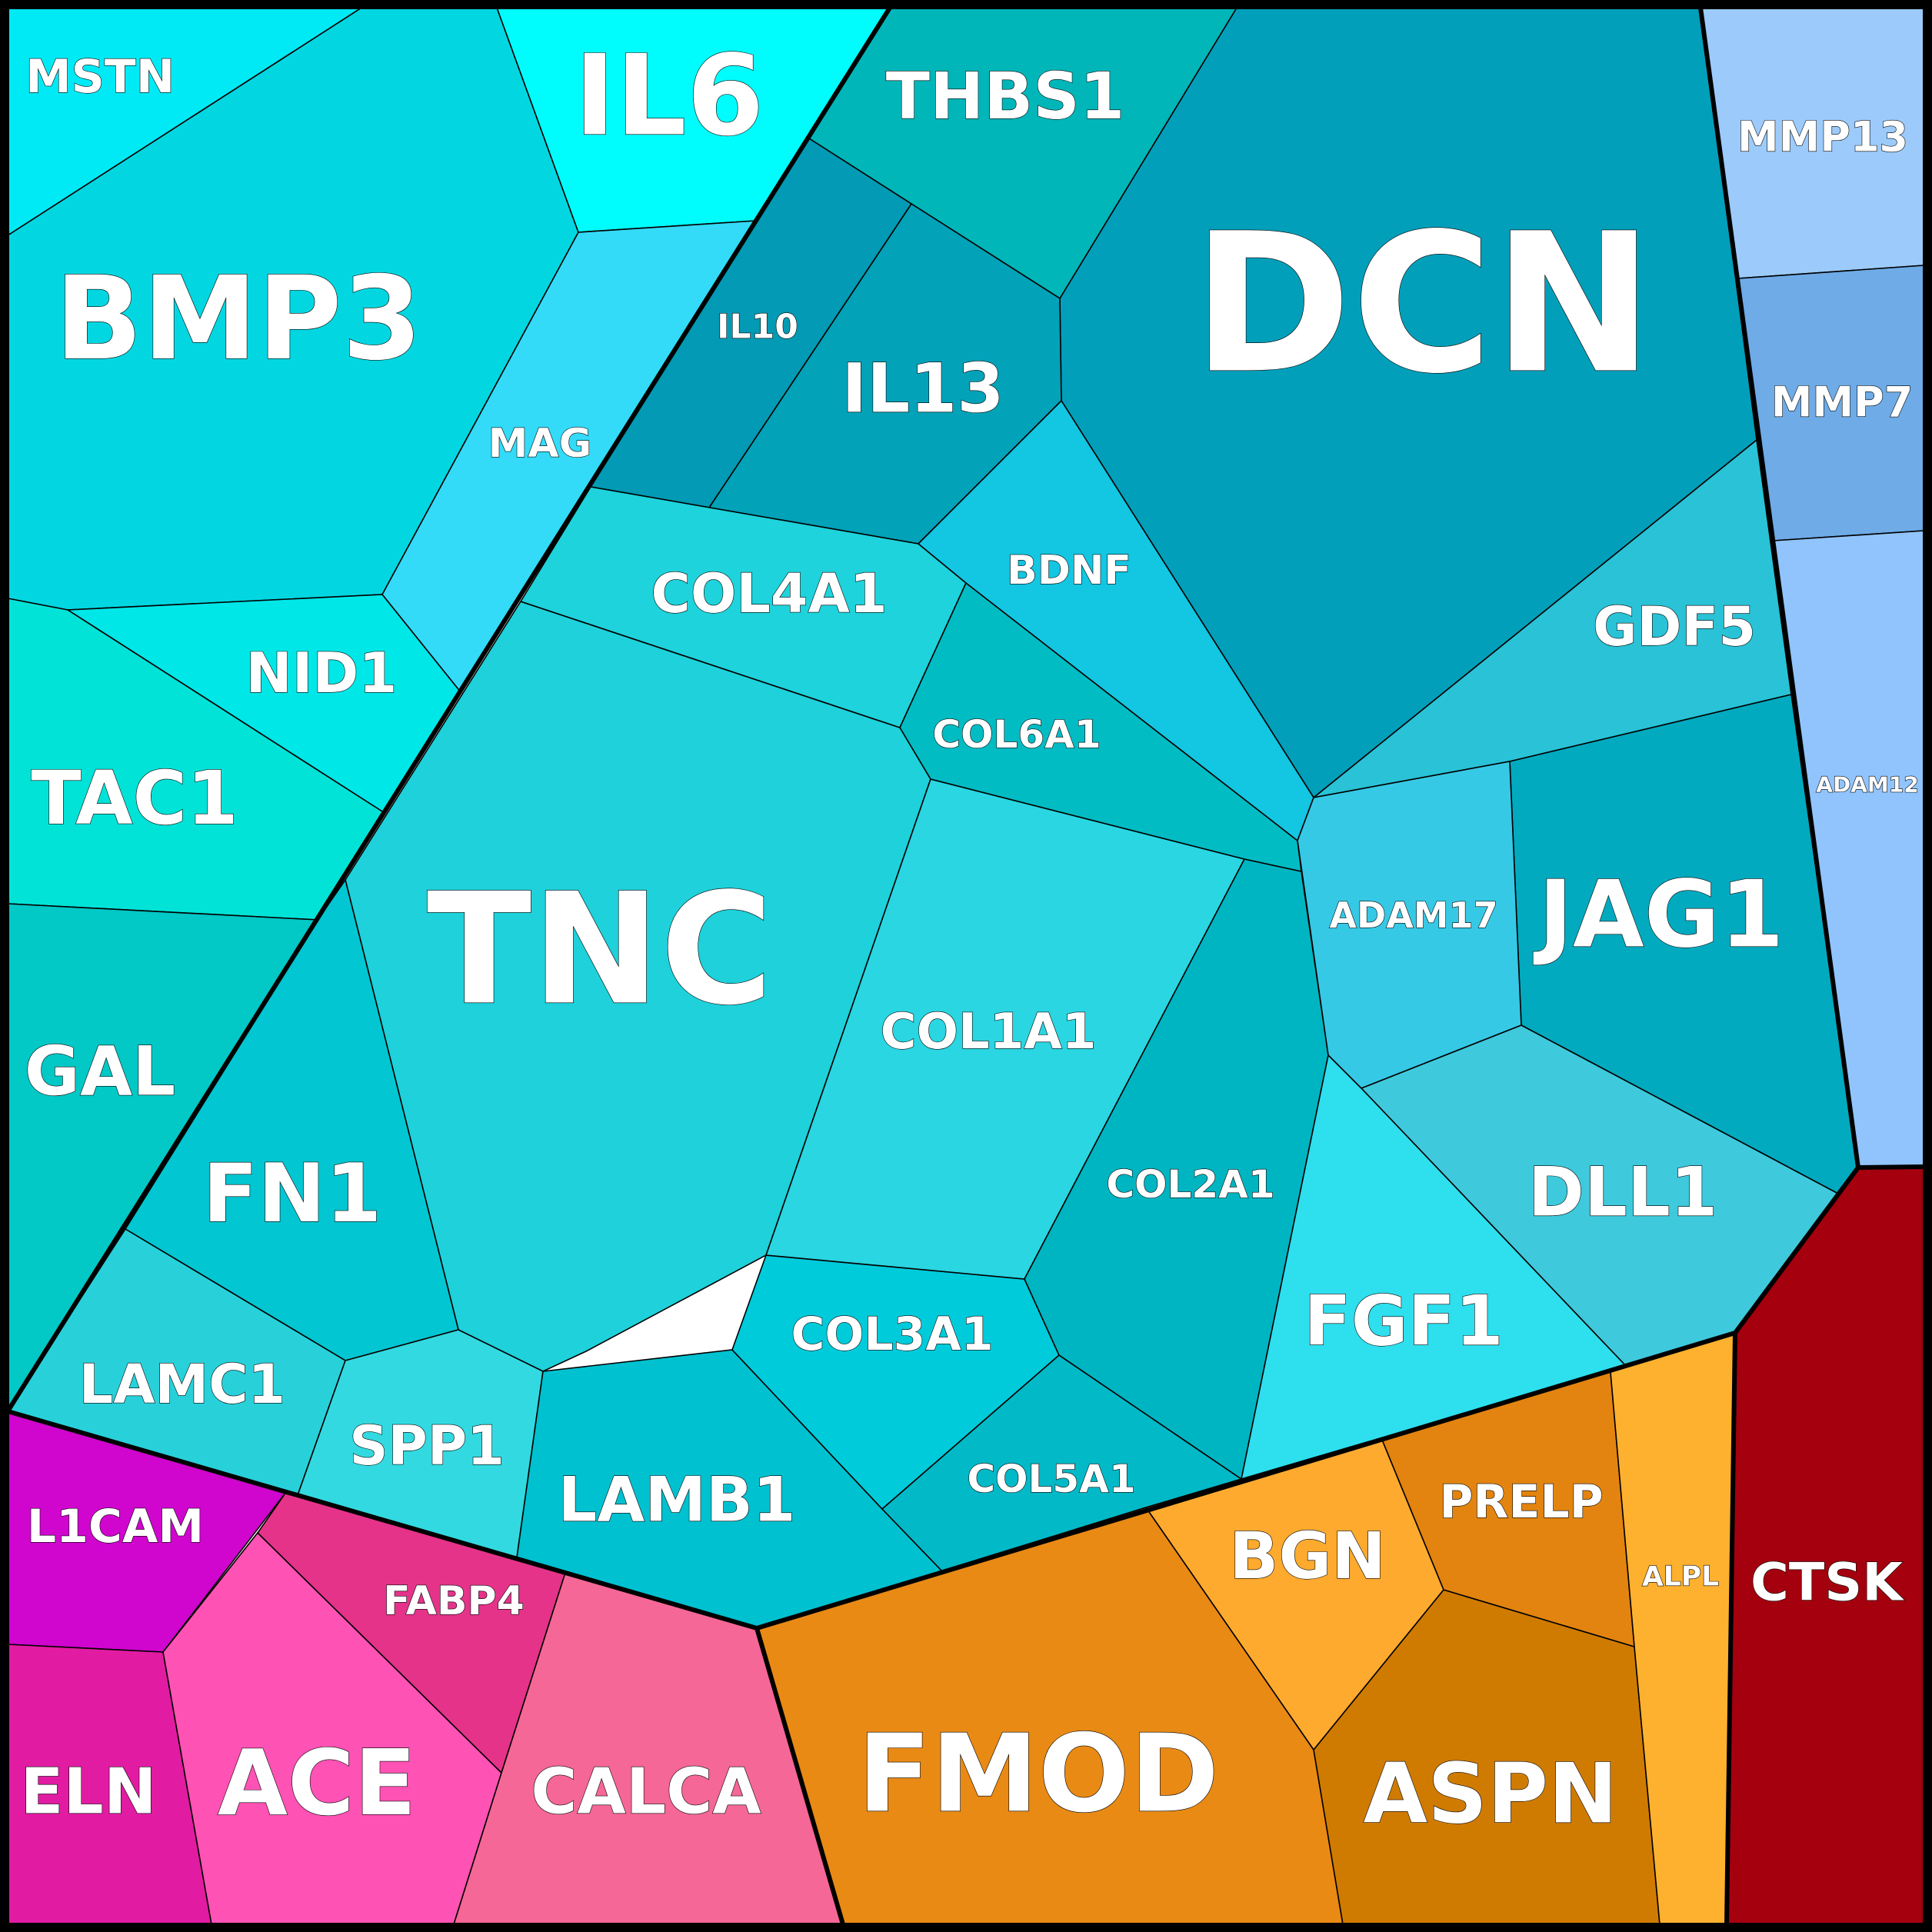 The height and width of the screenshot is (1932, 1932). Describe the element at coordinates (1038, 1774) in the screenshot. I see `label-fmod: FMOD` at that location.